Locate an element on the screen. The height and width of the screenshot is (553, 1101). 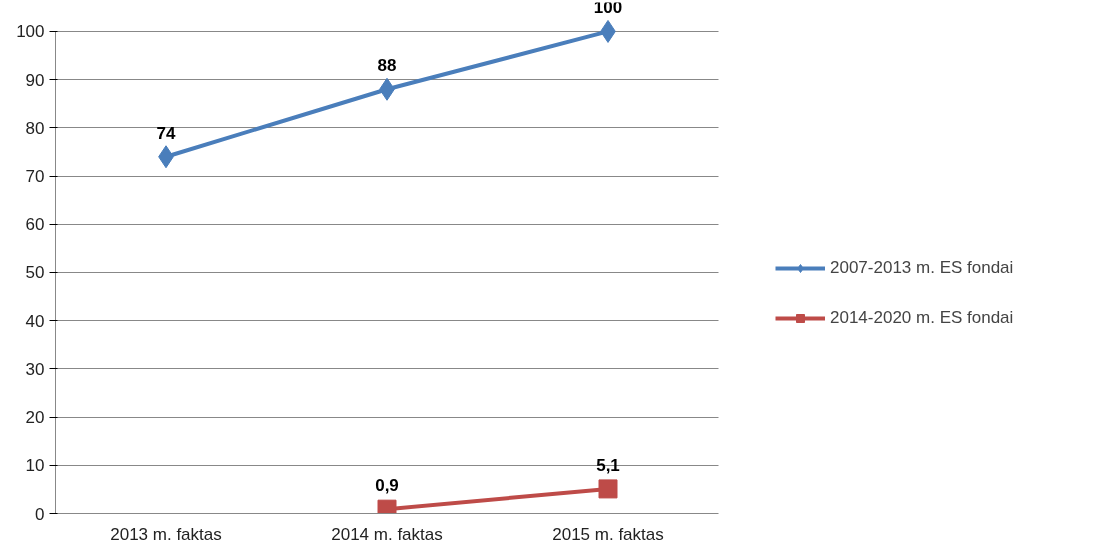
y-tick-label: 80 is located at coordinates (35, 128).